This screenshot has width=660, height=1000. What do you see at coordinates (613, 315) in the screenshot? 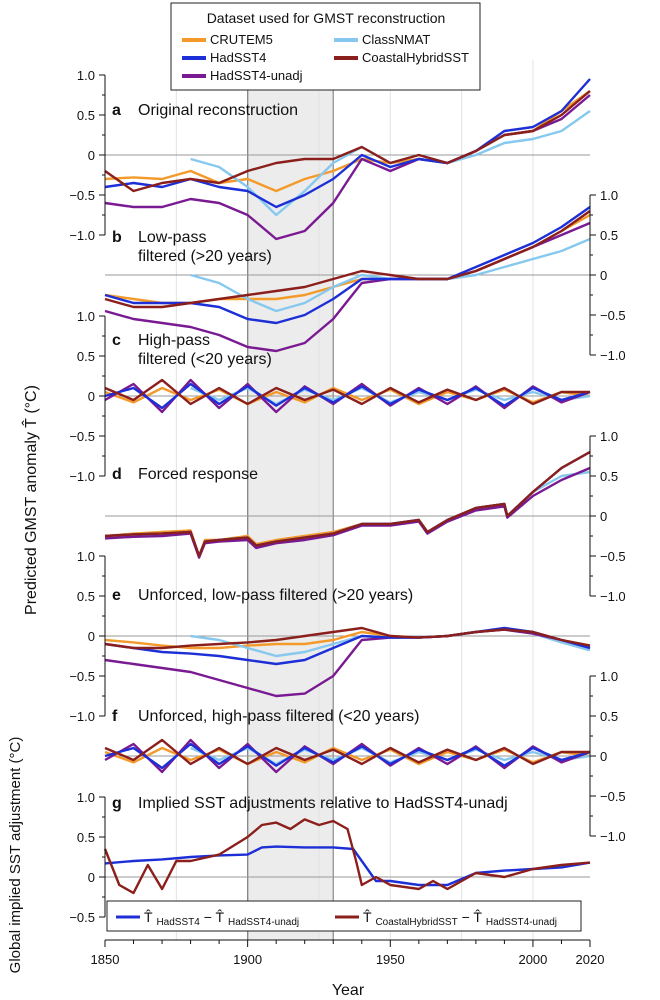
I see `y-tick-label-panel-b: −0.5` at bounding box center [613, 315].